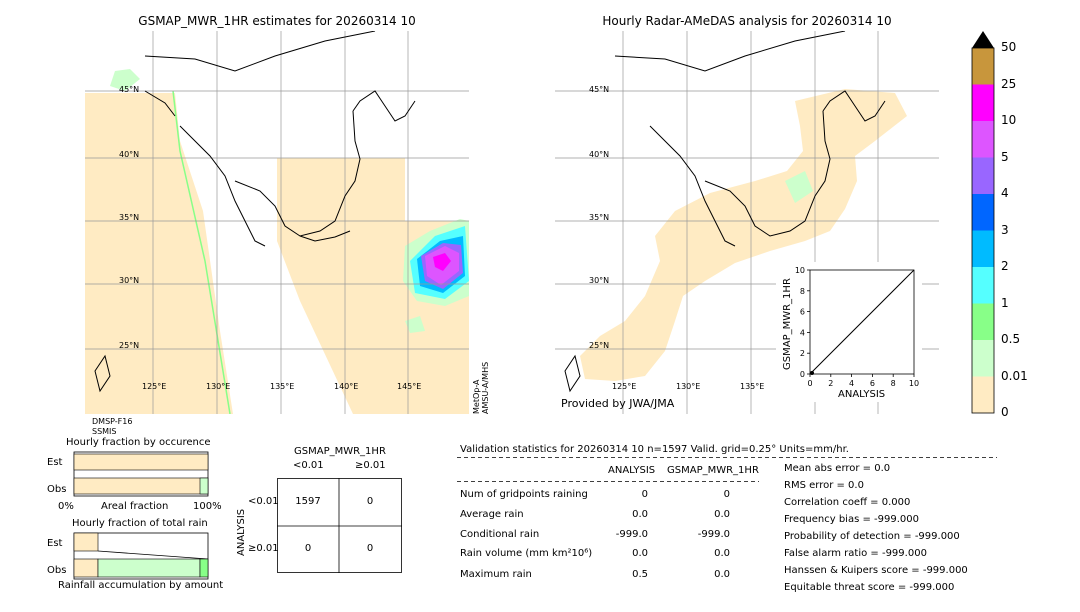 Image resolution: width=1080 pixels, height=612 pixels. I want to click on right-lat-label-40: 40°N, so click(599, 154).